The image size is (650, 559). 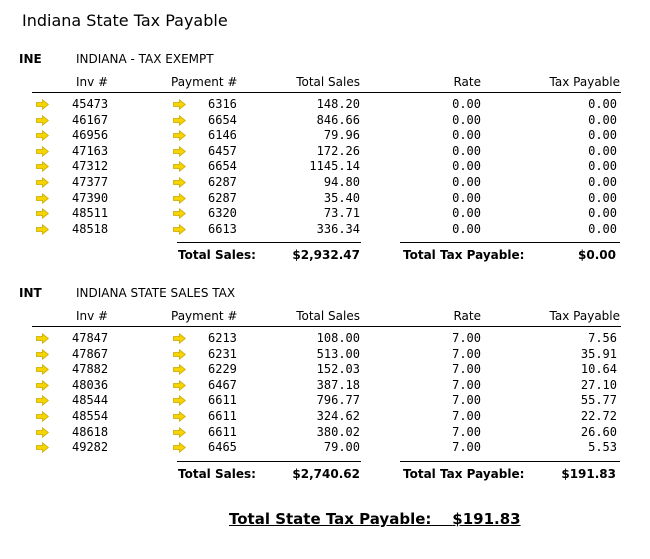 I want to click on cell-total-sales: 324.62, so click(x=338, y=416).